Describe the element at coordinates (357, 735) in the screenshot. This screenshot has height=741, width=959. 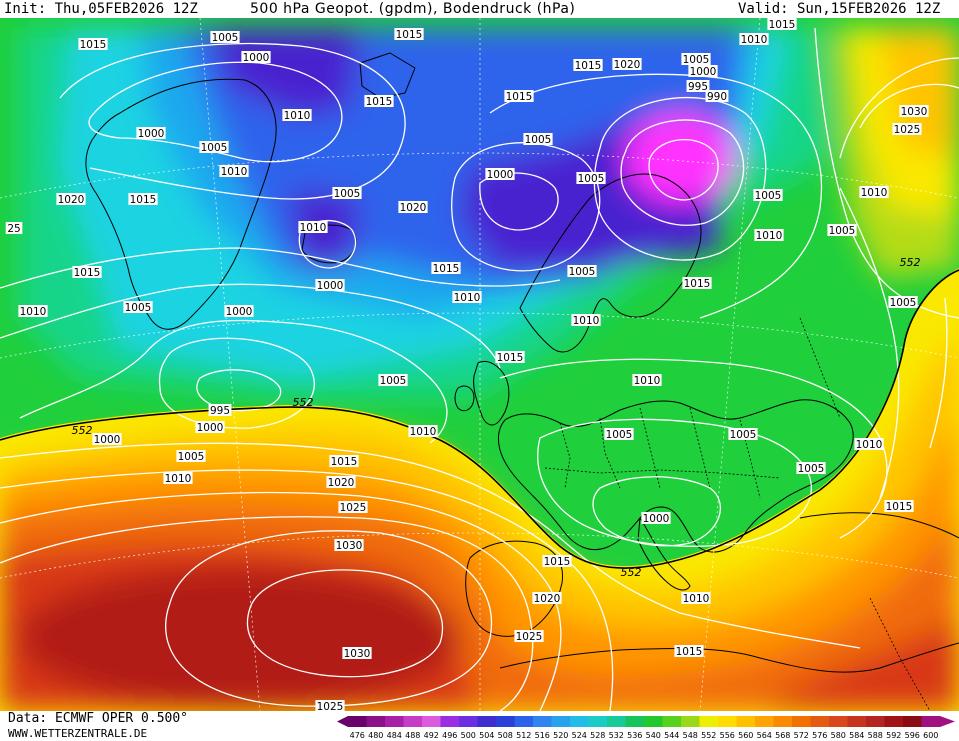
I see `color-legend-level-label: 476` at that location.